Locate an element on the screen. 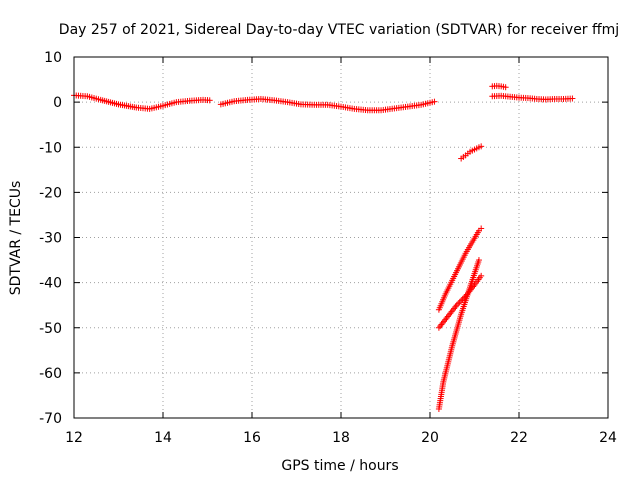 The image size is (640, 480). y-tick-labels: 10 0 -10 -20 -30 -40 -50 -60 -70 is located at coordinates (50, 238).